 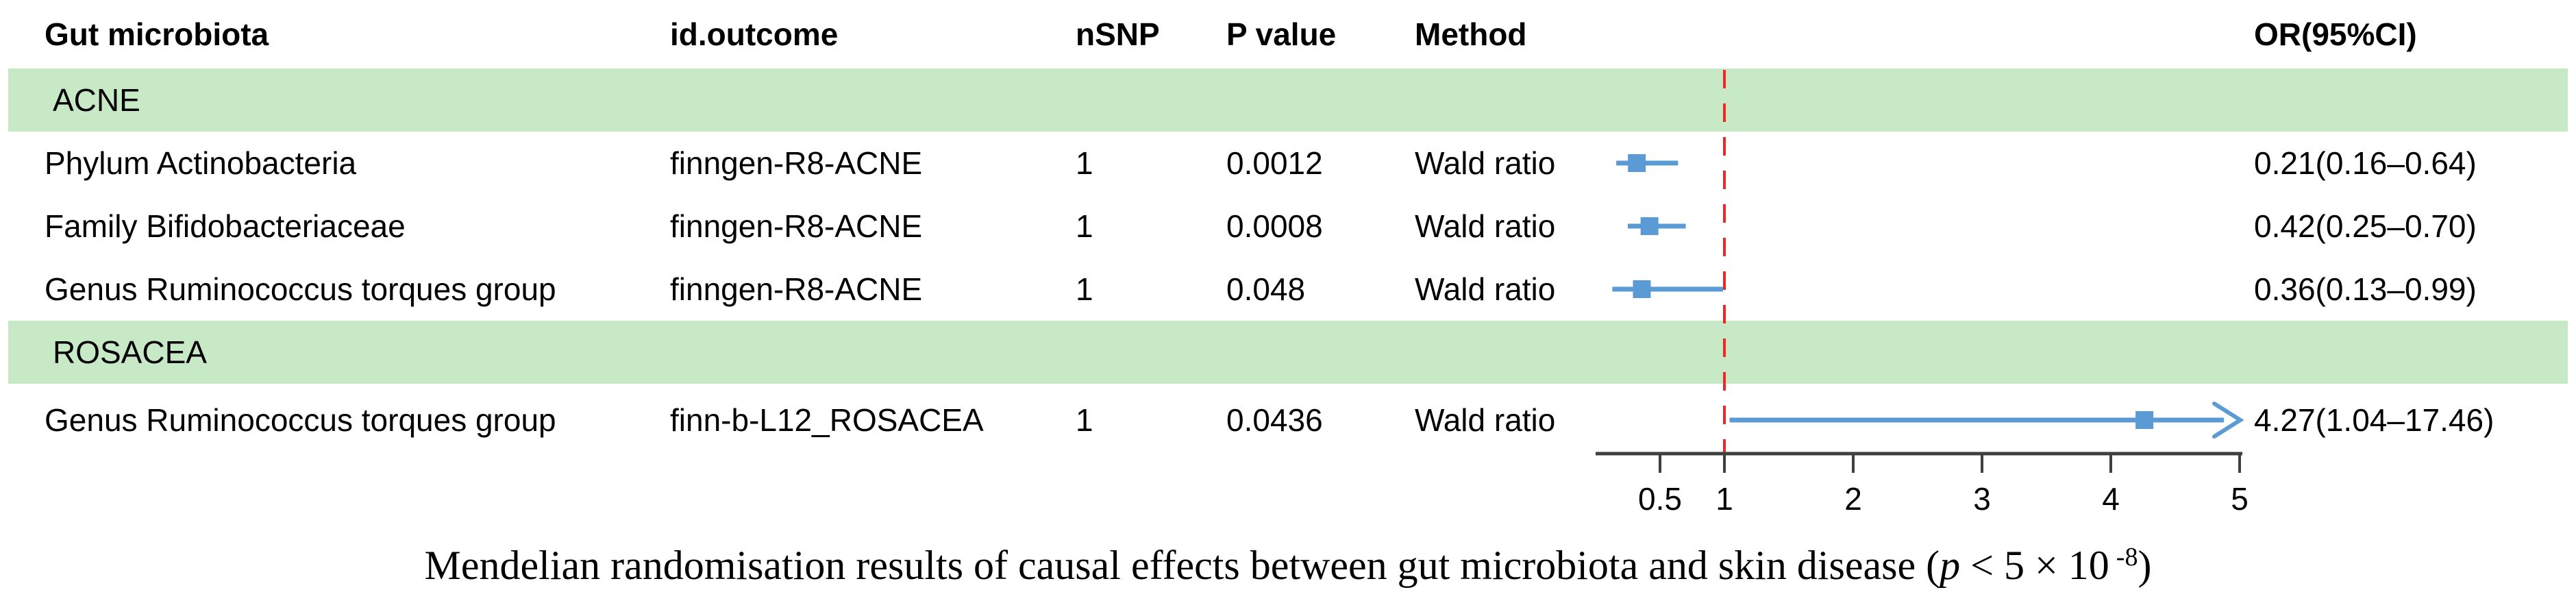 What do you see at coordinates (1982, 499) in the screenshot?
I see `x-axis-tick-label: 3` at bounding box center [1982, 499].